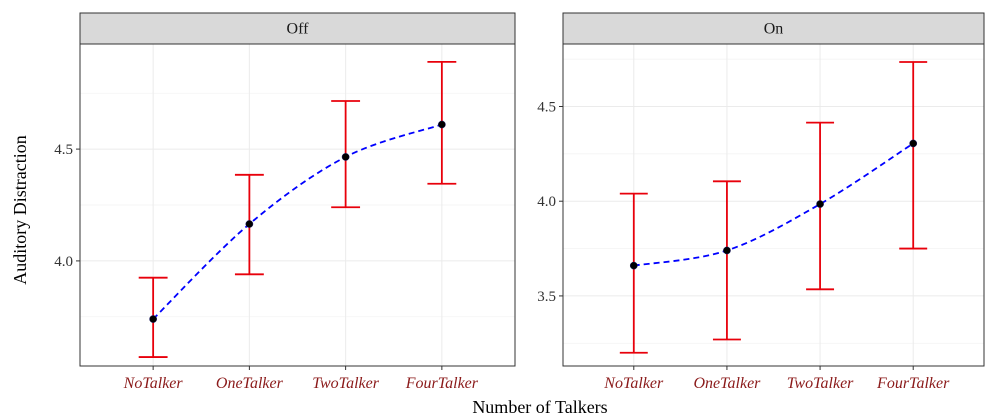 This screenshot has width=985, height=419. What do you see at coordinates (539, 407) in the screenshot?
I see `x-axis-title: Number of Talkers` at bounding box center [539, 407].